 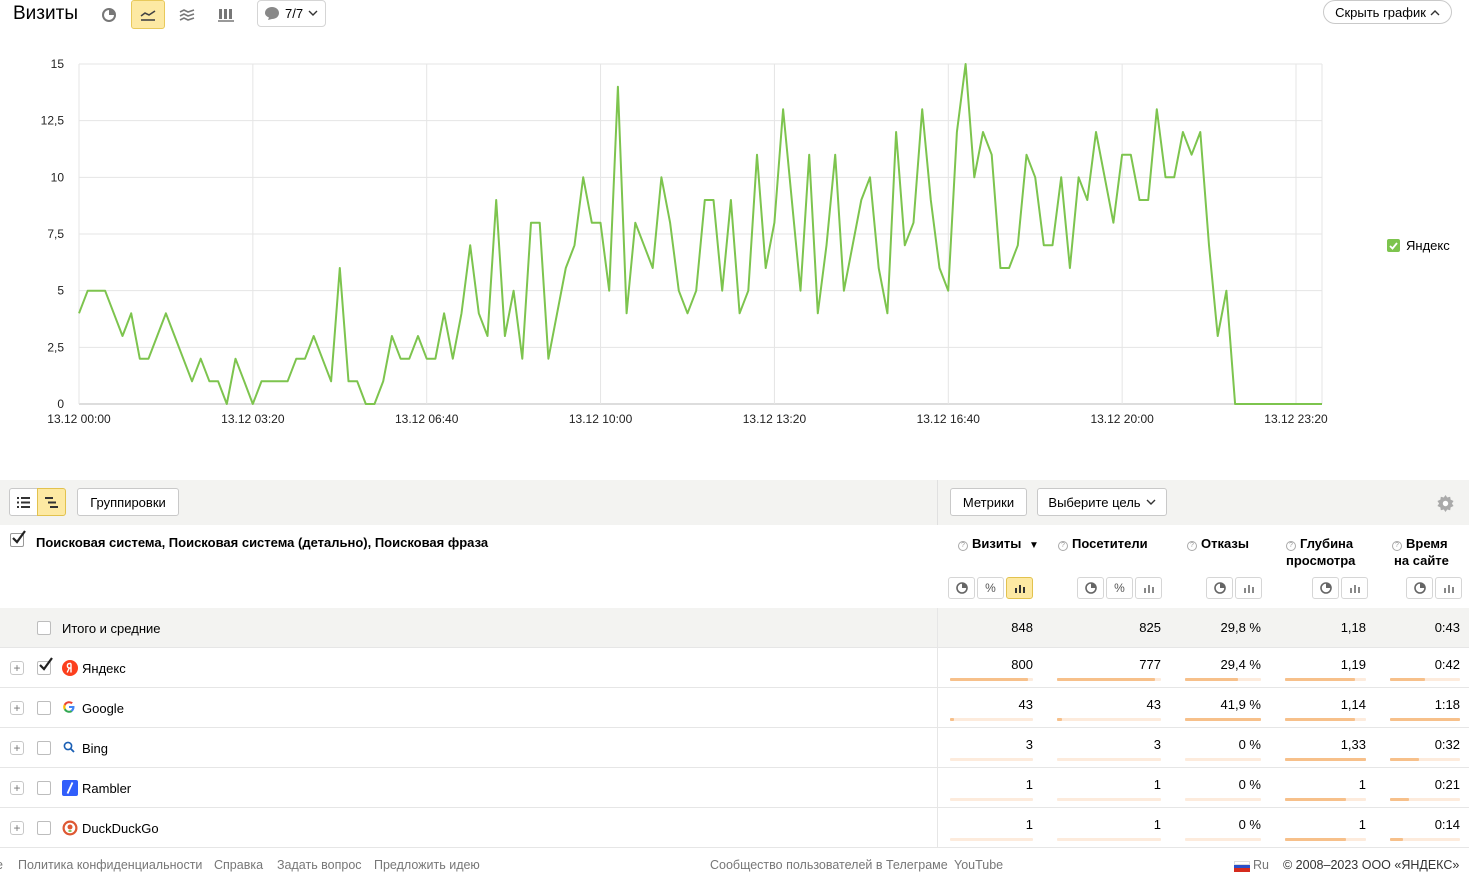 What do you see at coordinates (95, 748) in the screenshot?
I see `row-label: Bing` at bounding box center [95, 748].